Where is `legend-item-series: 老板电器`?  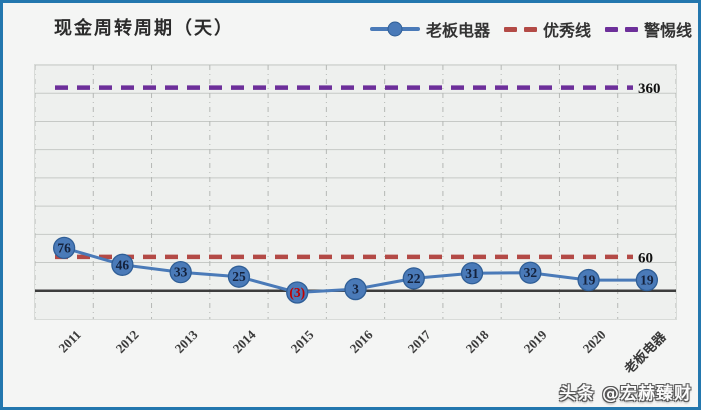
legend-item-series: 老板电器 is located at coordinates (429, 29).